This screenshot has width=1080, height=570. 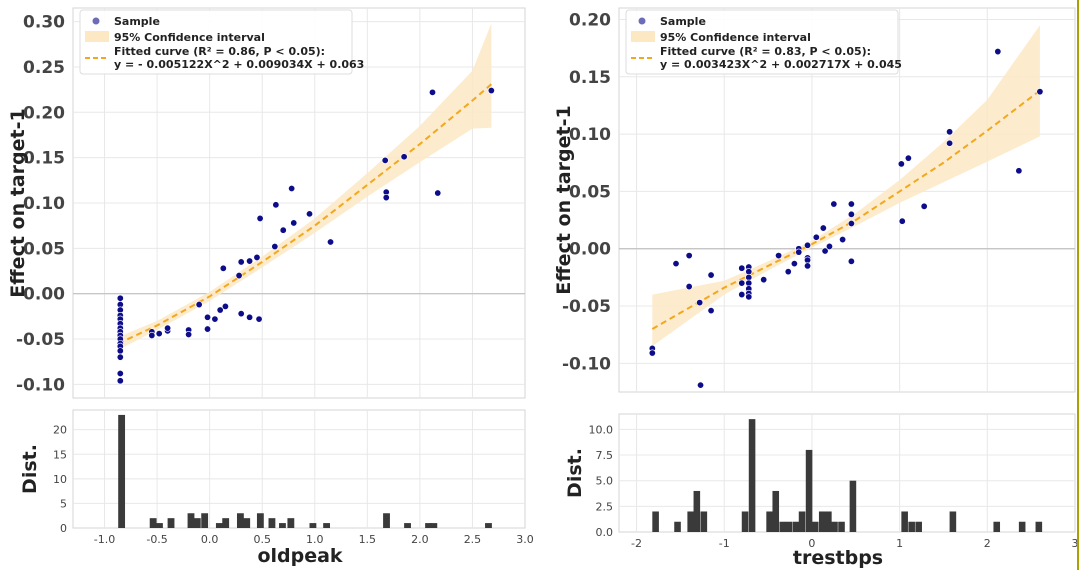 I want to click on legend-ci-label: 95% Confidence interval, so click(x=189, y=37).